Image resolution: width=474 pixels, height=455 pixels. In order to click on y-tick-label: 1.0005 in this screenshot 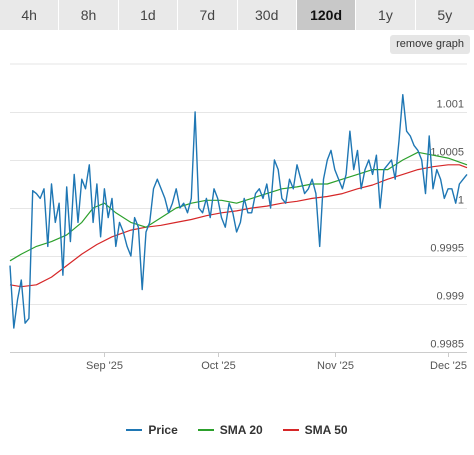, I will do `click(447, 153)`.